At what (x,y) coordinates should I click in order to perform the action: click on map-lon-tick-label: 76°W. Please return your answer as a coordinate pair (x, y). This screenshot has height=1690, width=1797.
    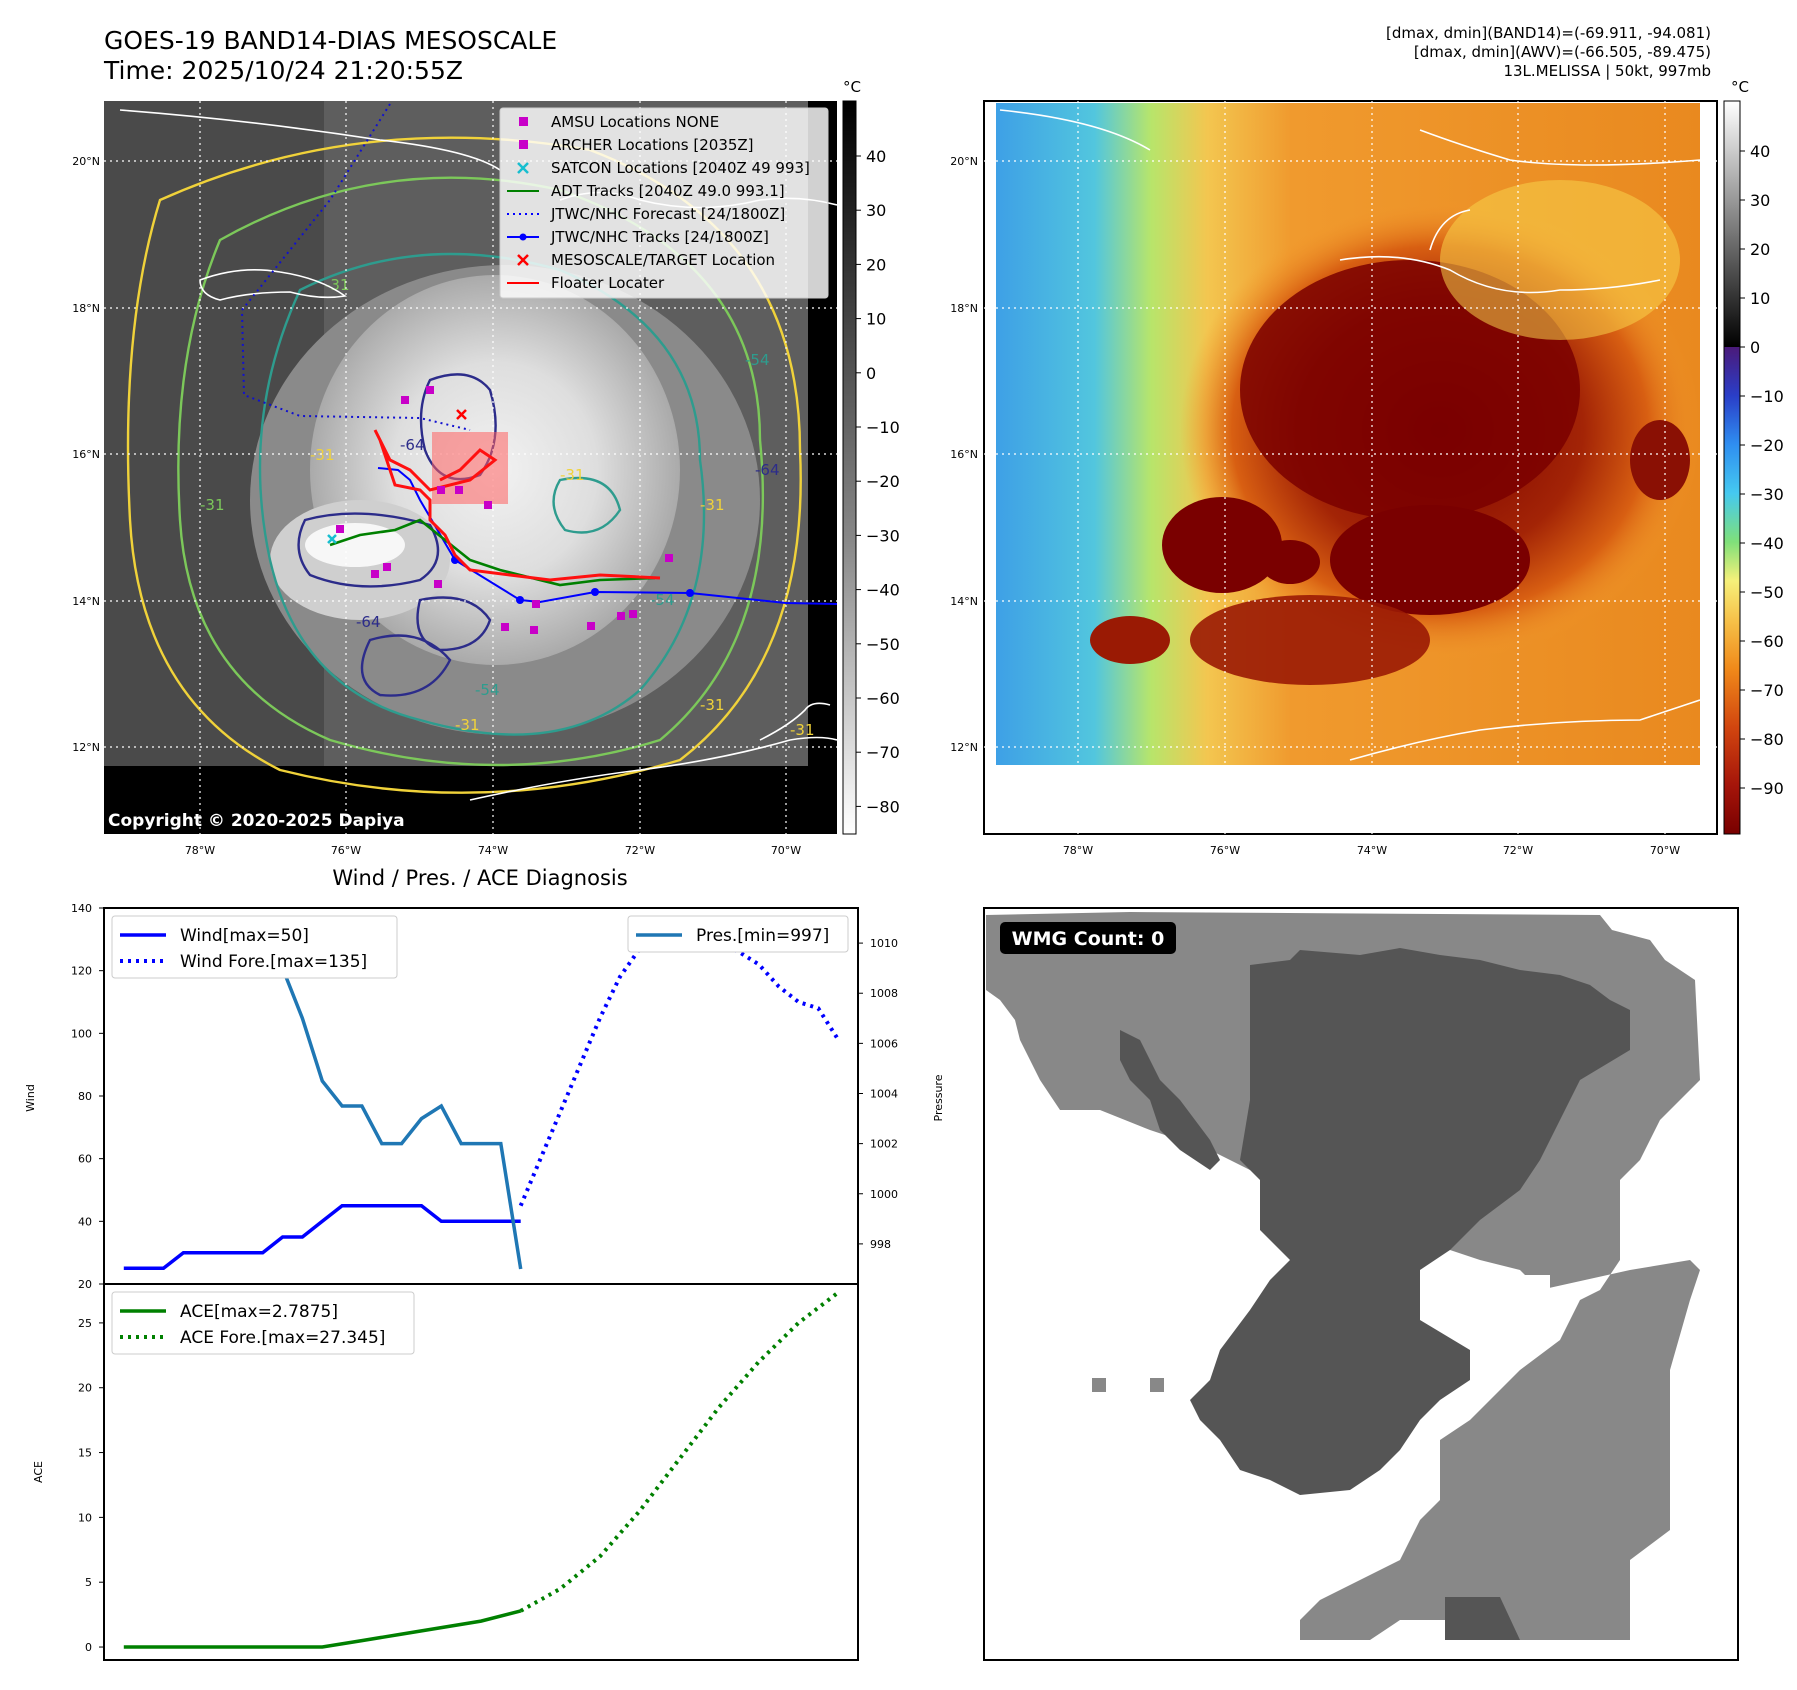
    Looking at the image, I should click on (346, 850).